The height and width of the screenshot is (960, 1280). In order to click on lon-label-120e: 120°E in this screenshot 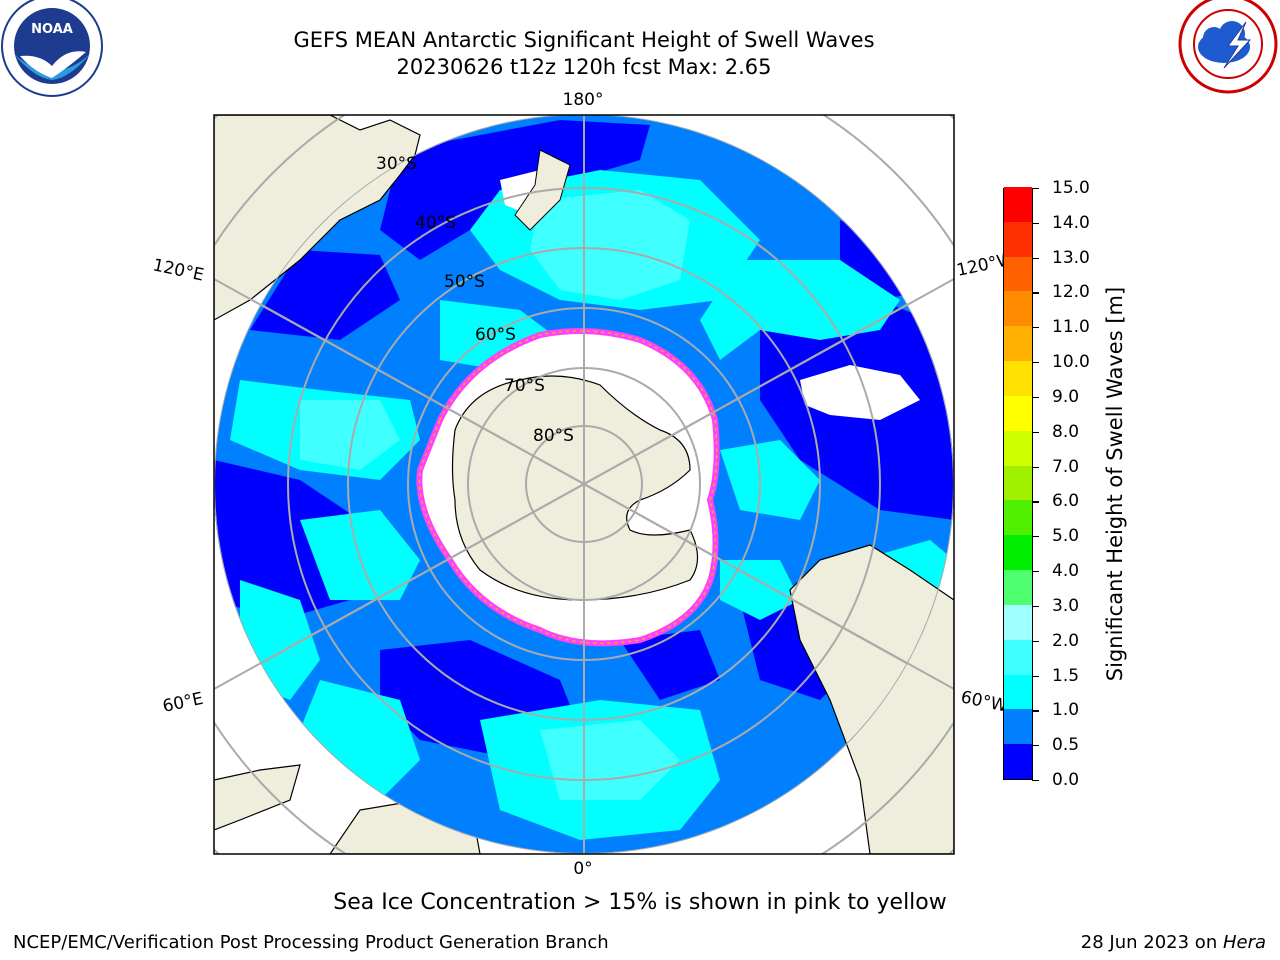, I will do `click(178, 270)`.